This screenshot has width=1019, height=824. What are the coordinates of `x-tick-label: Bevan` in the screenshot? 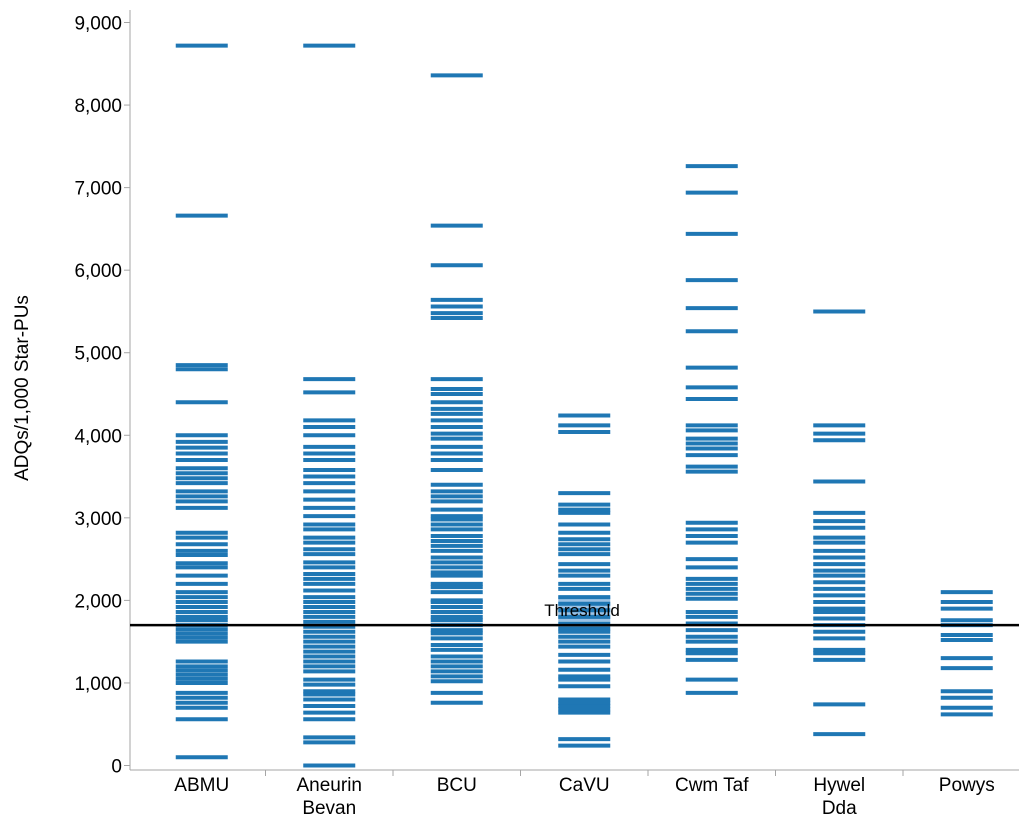 It's located at (329, 808).